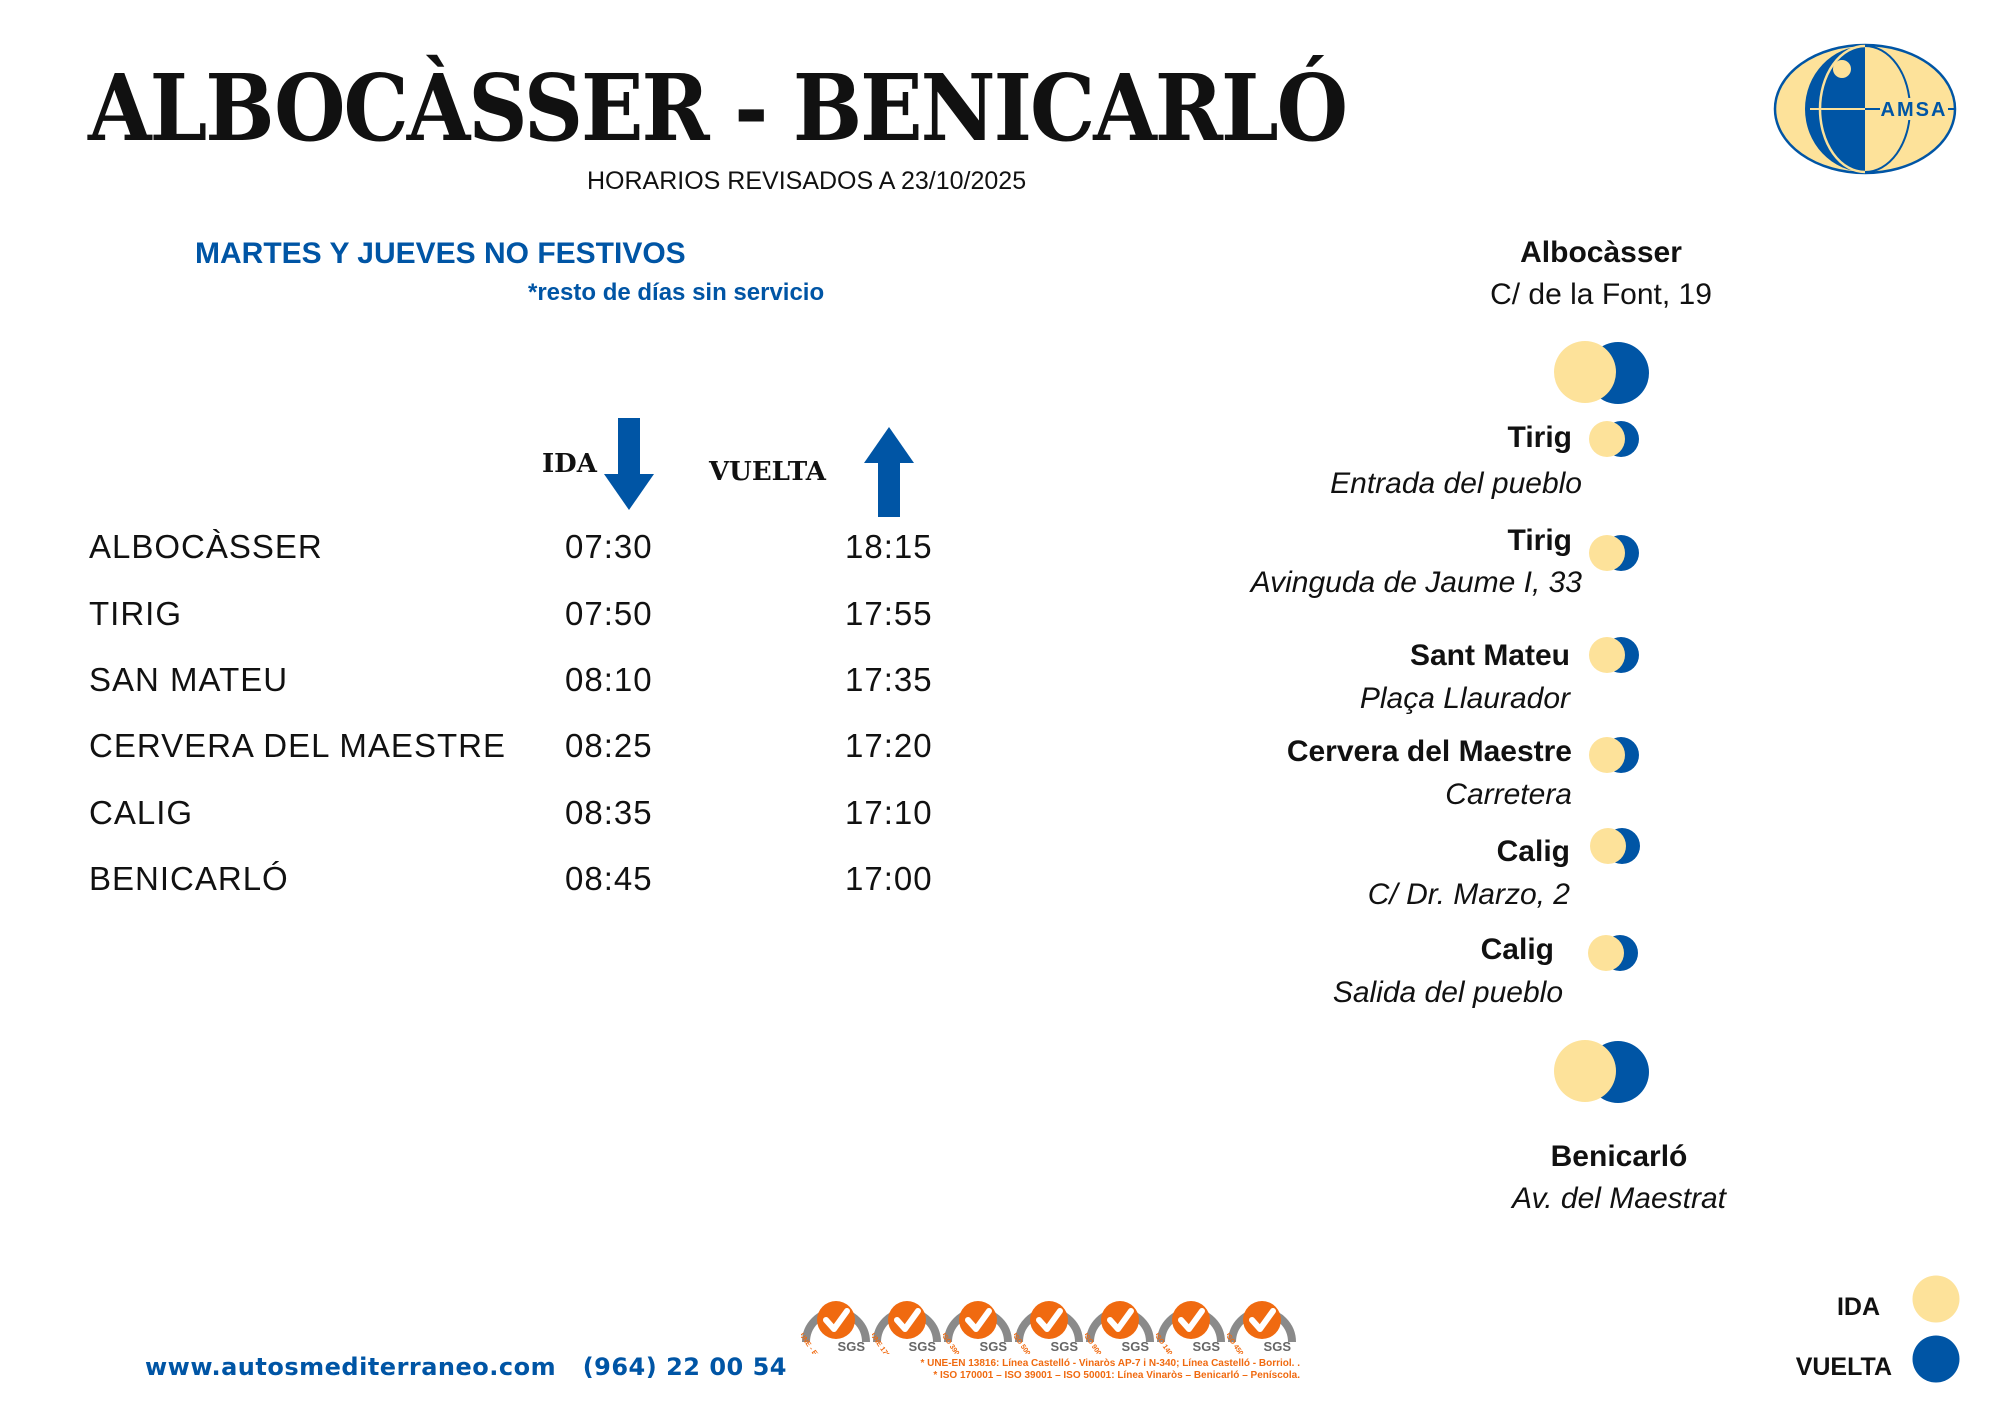  I want to click on service-note: *resto de días sin servicio, so click(676, 292).